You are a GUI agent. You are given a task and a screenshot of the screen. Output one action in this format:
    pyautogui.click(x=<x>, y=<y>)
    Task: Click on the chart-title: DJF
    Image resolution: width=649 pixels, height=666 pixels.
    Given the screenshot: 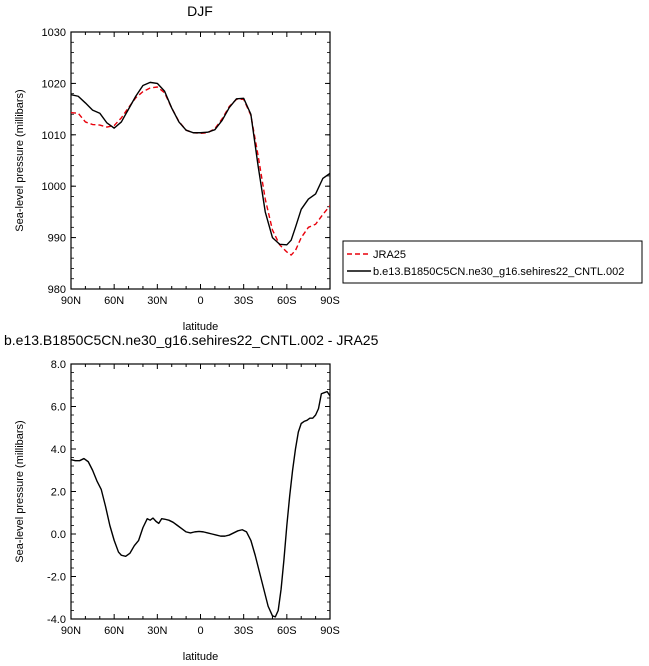 What is the action you would take?
    pyautogui.click(x=200, y=11)
    